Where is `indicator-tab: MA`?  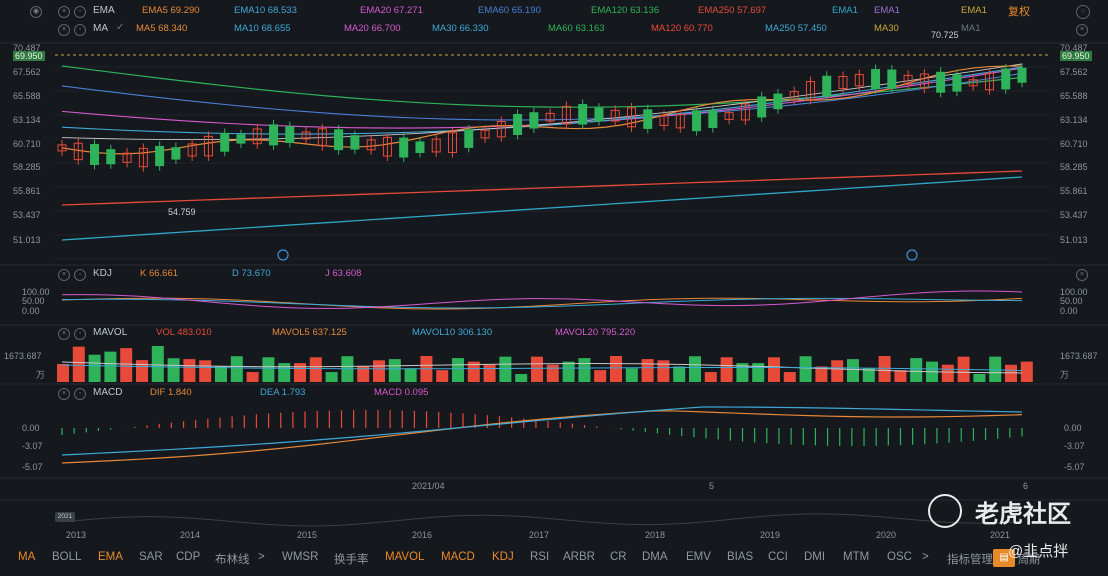 indicator-tab: MA is located at coordinates (27, 557).